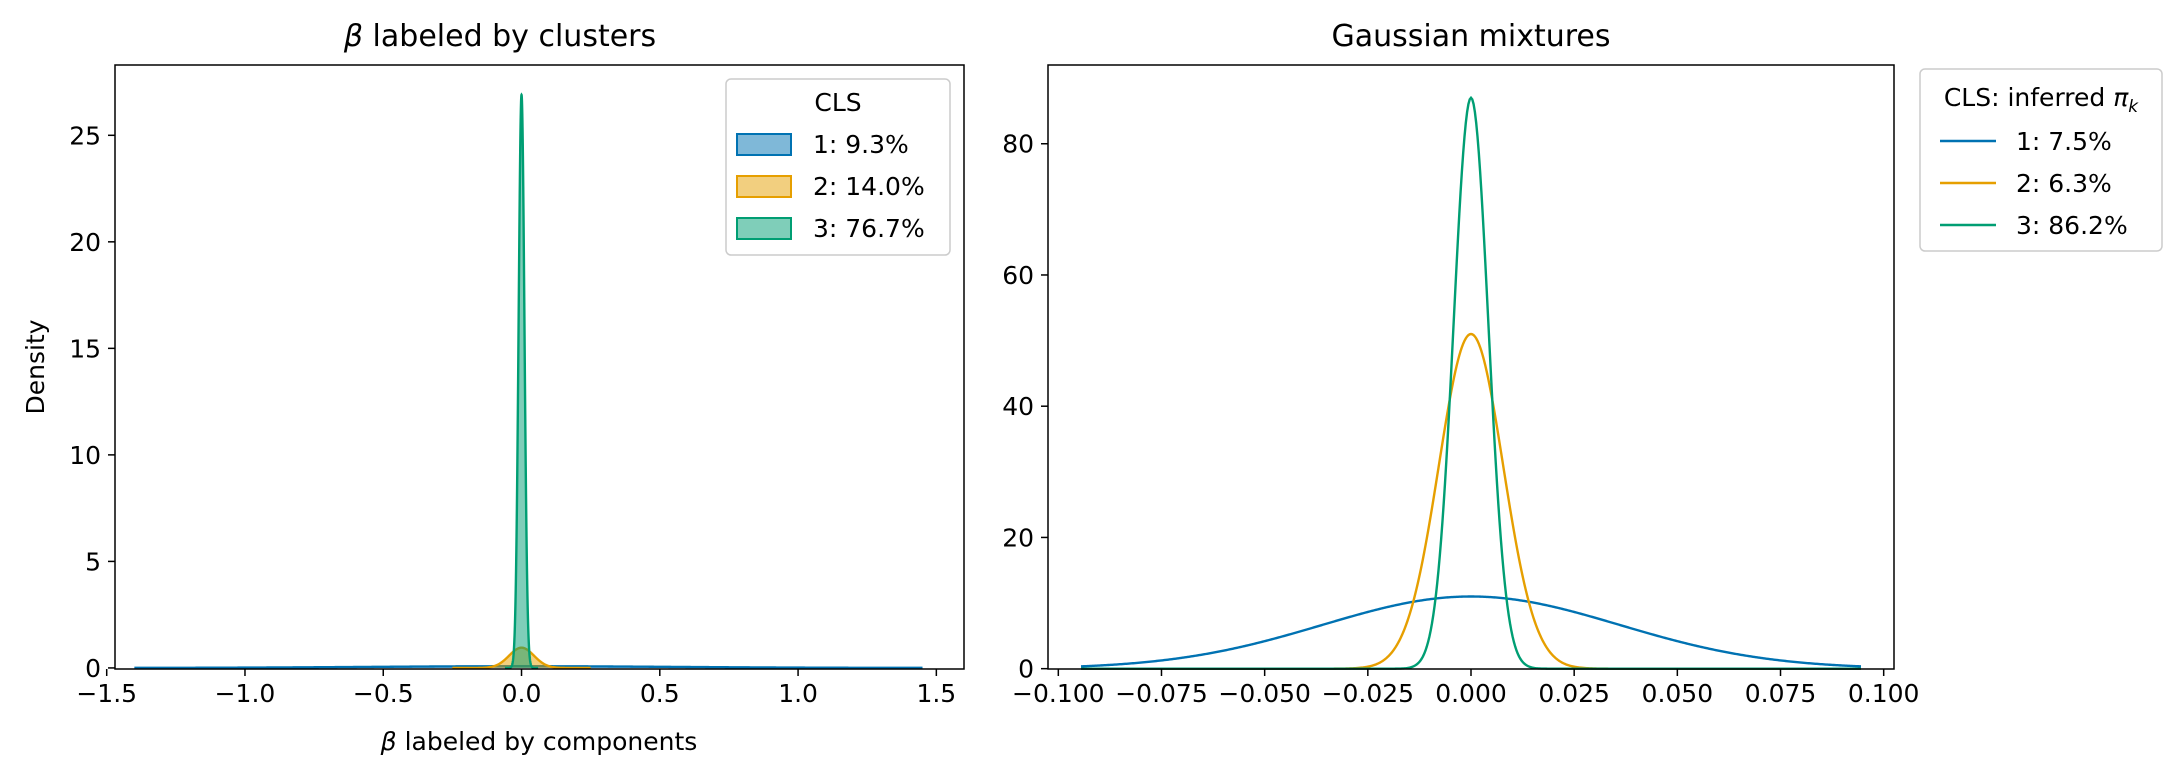 The height and width of the screenshot is (780, 2180). I want to click on legend-label-3: 3: 76.7%, so click(869, 228).